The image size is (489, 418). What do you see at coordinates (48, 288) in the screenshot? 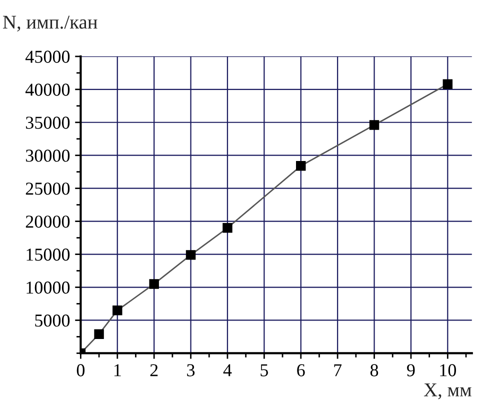
I see `y-tick-label: 10000` at bounding box center [48, 288].